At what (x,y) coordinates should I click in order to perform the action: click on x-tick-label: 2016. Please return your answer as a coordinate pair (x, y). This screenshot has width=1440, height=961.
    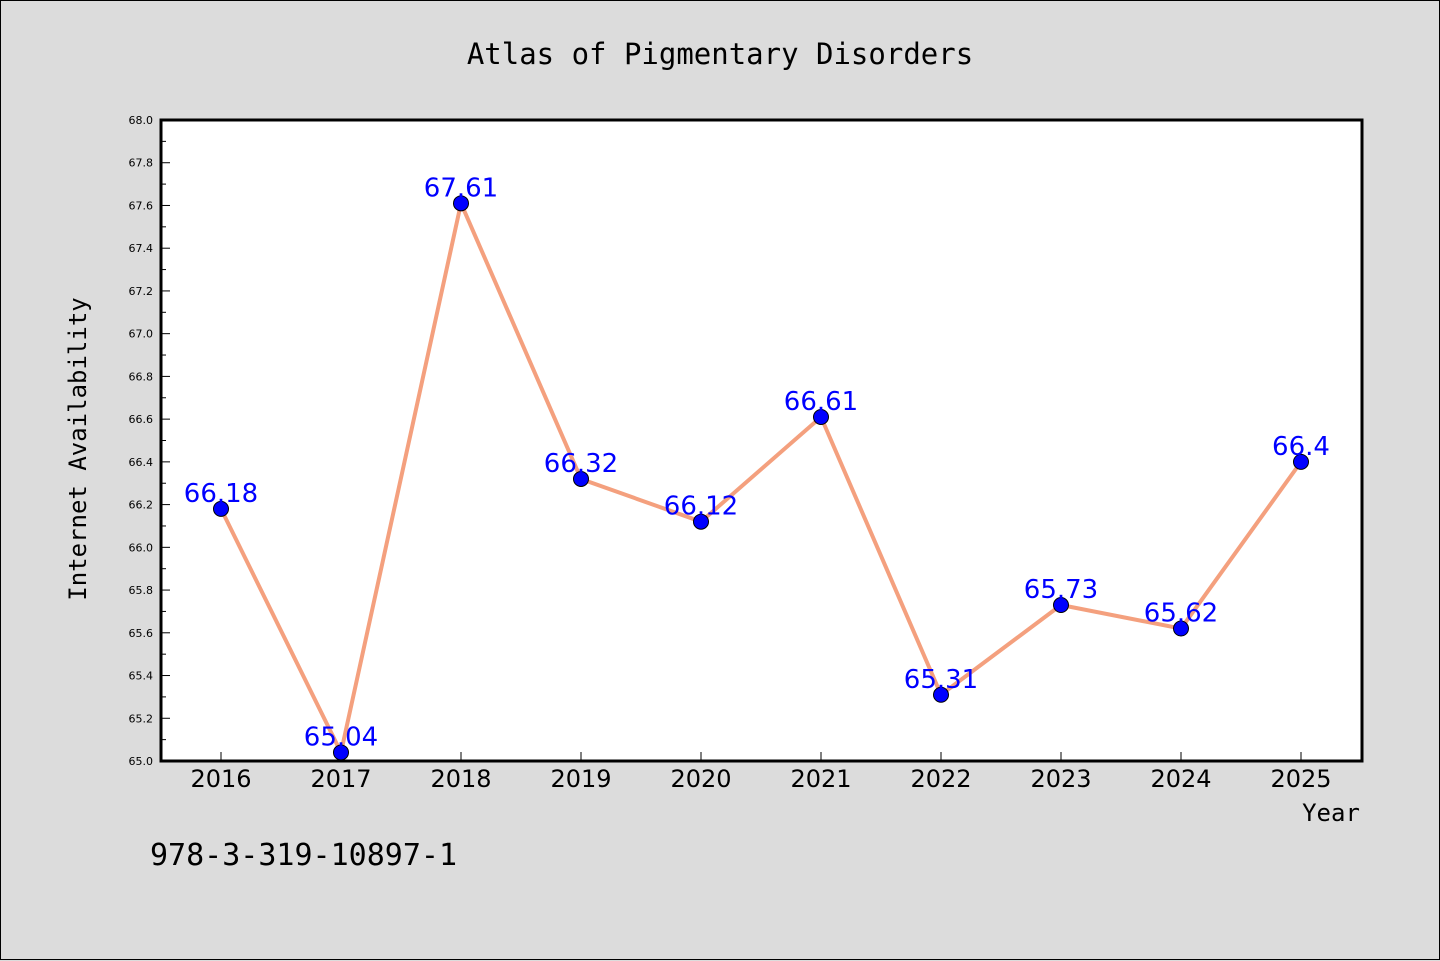
    Looking at the image, I should click on (220, 779).